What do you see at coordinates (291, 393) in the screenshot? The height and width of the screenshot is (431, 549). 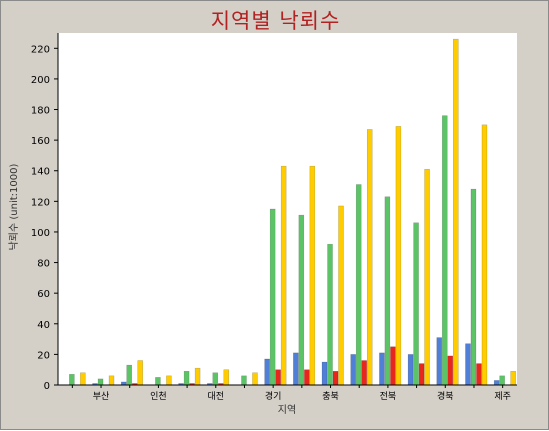 I see `x-categories-group: 부산 인천 대전 경기 충북 전북 경북 제주` at bounding box center [291, 393].